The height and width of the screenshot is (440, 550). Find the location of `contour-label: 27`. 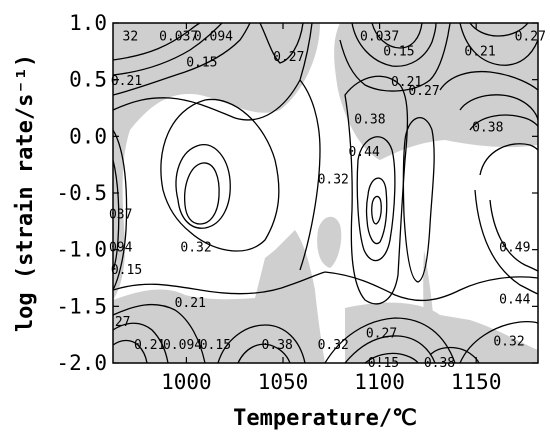

contour-label: 27 is located at coordinates (123, 322).